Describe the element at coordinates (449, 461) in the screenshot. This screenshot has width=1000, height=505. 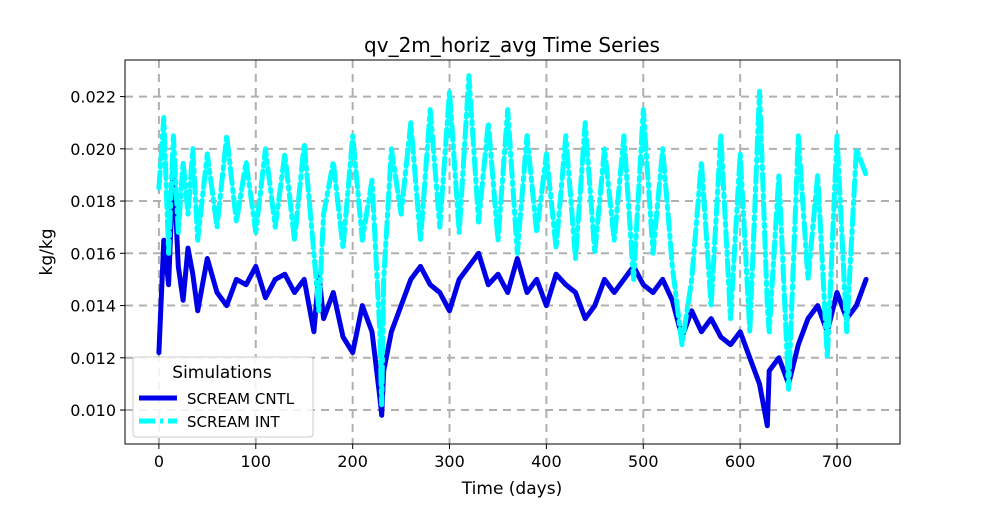
I see `x-tick-label: 300` at that location.